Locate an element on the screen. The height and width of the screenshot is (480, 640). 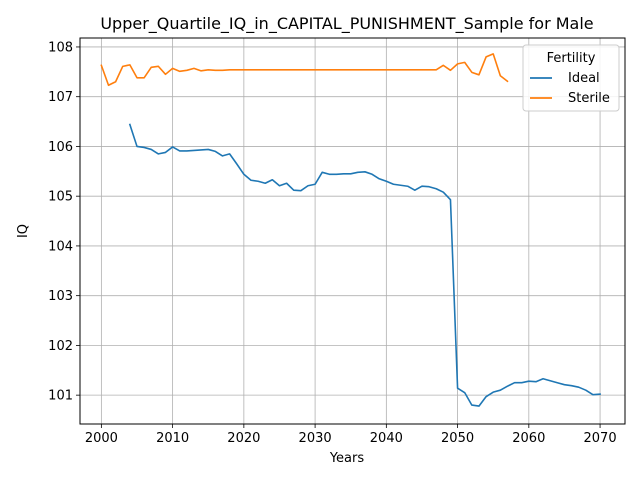
series-line-sterile is located at coordinates (304, 70).